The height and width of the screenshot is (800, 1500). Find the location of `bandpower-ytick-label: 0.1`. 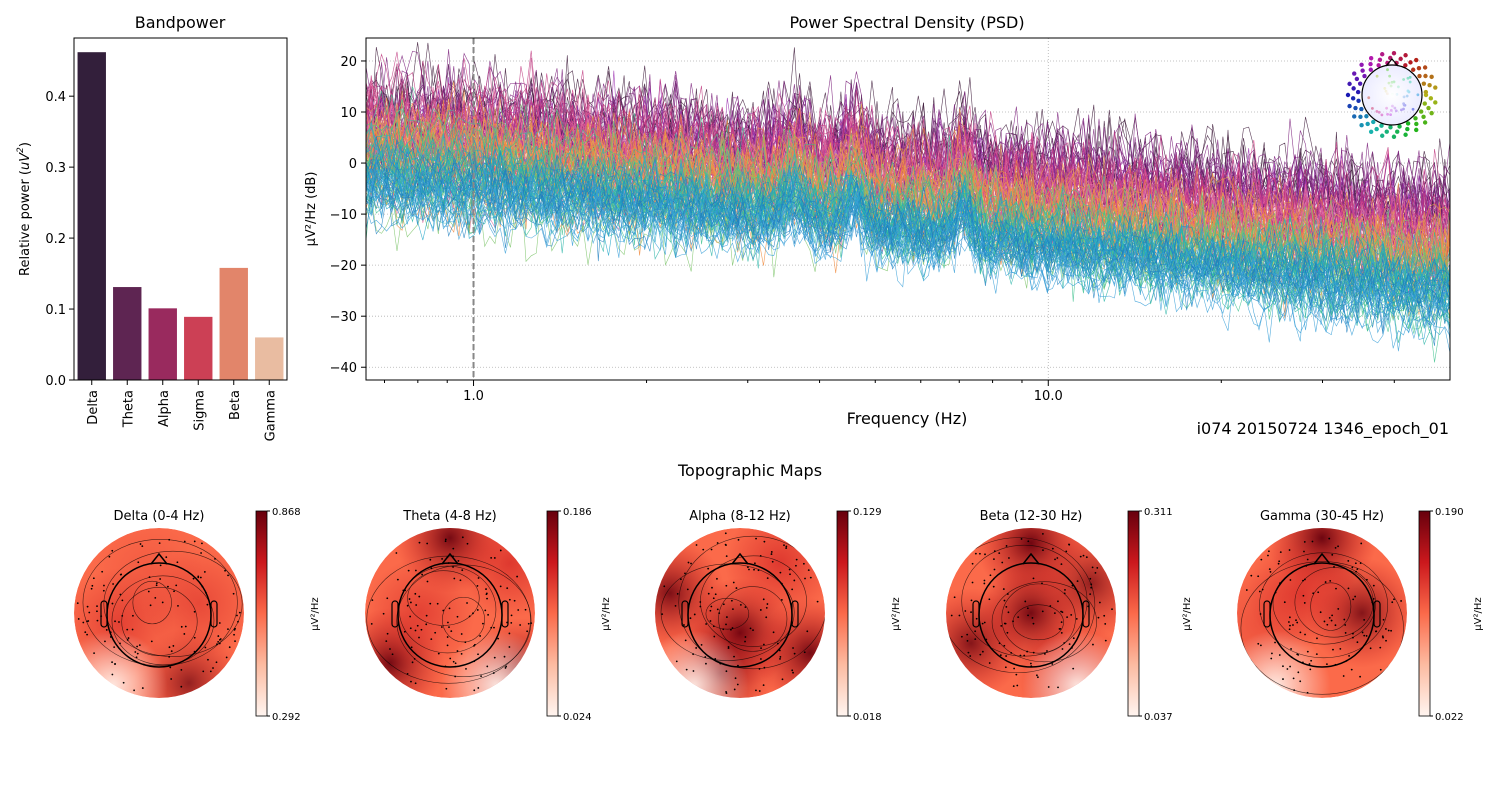

bandpower-ytick-label: 0.1 is located at coordinates (55, 310).